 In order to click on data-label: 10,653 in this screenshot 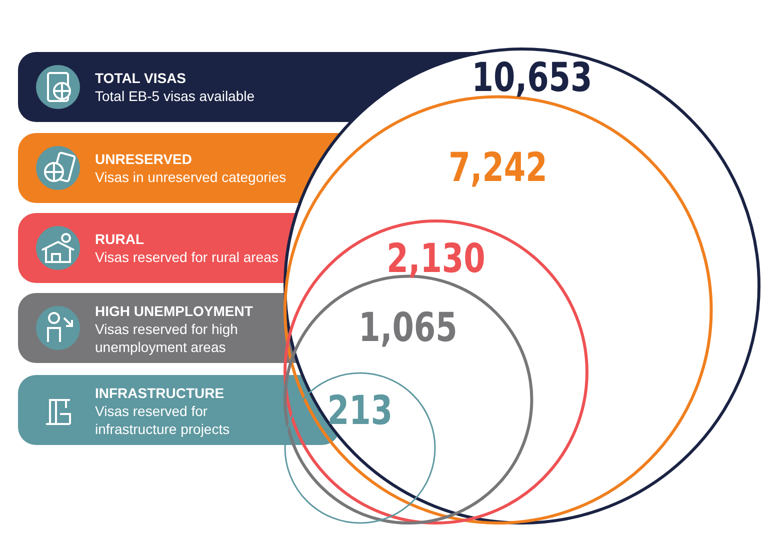, I will do `click(532, 78)`.